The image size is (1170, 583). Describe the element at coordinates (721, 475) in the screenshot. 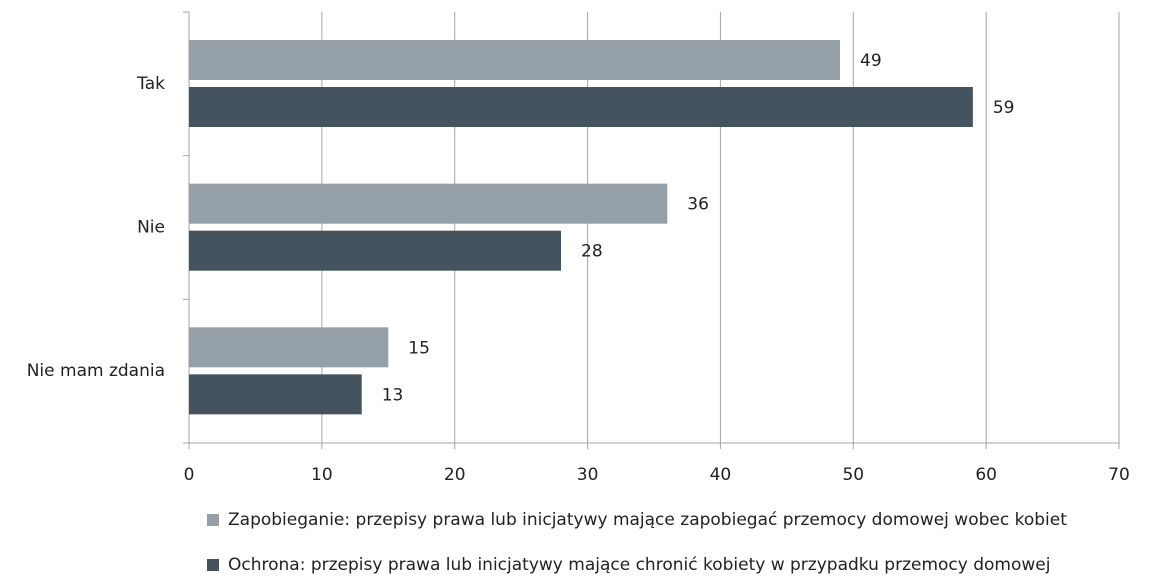

I see `x-tick-label: 40` at that location.